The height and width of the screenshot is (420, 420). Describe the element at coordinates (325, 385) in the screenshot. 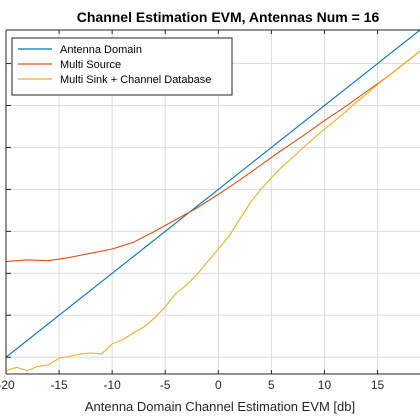

I see `x-tick-label: 10` at that location.